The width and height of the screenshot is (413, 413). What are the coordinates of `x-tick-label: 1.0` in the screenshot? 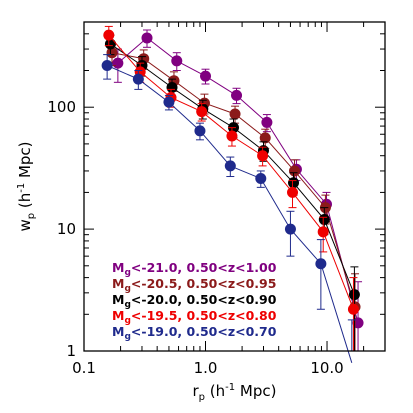 It's located at (206, 368).